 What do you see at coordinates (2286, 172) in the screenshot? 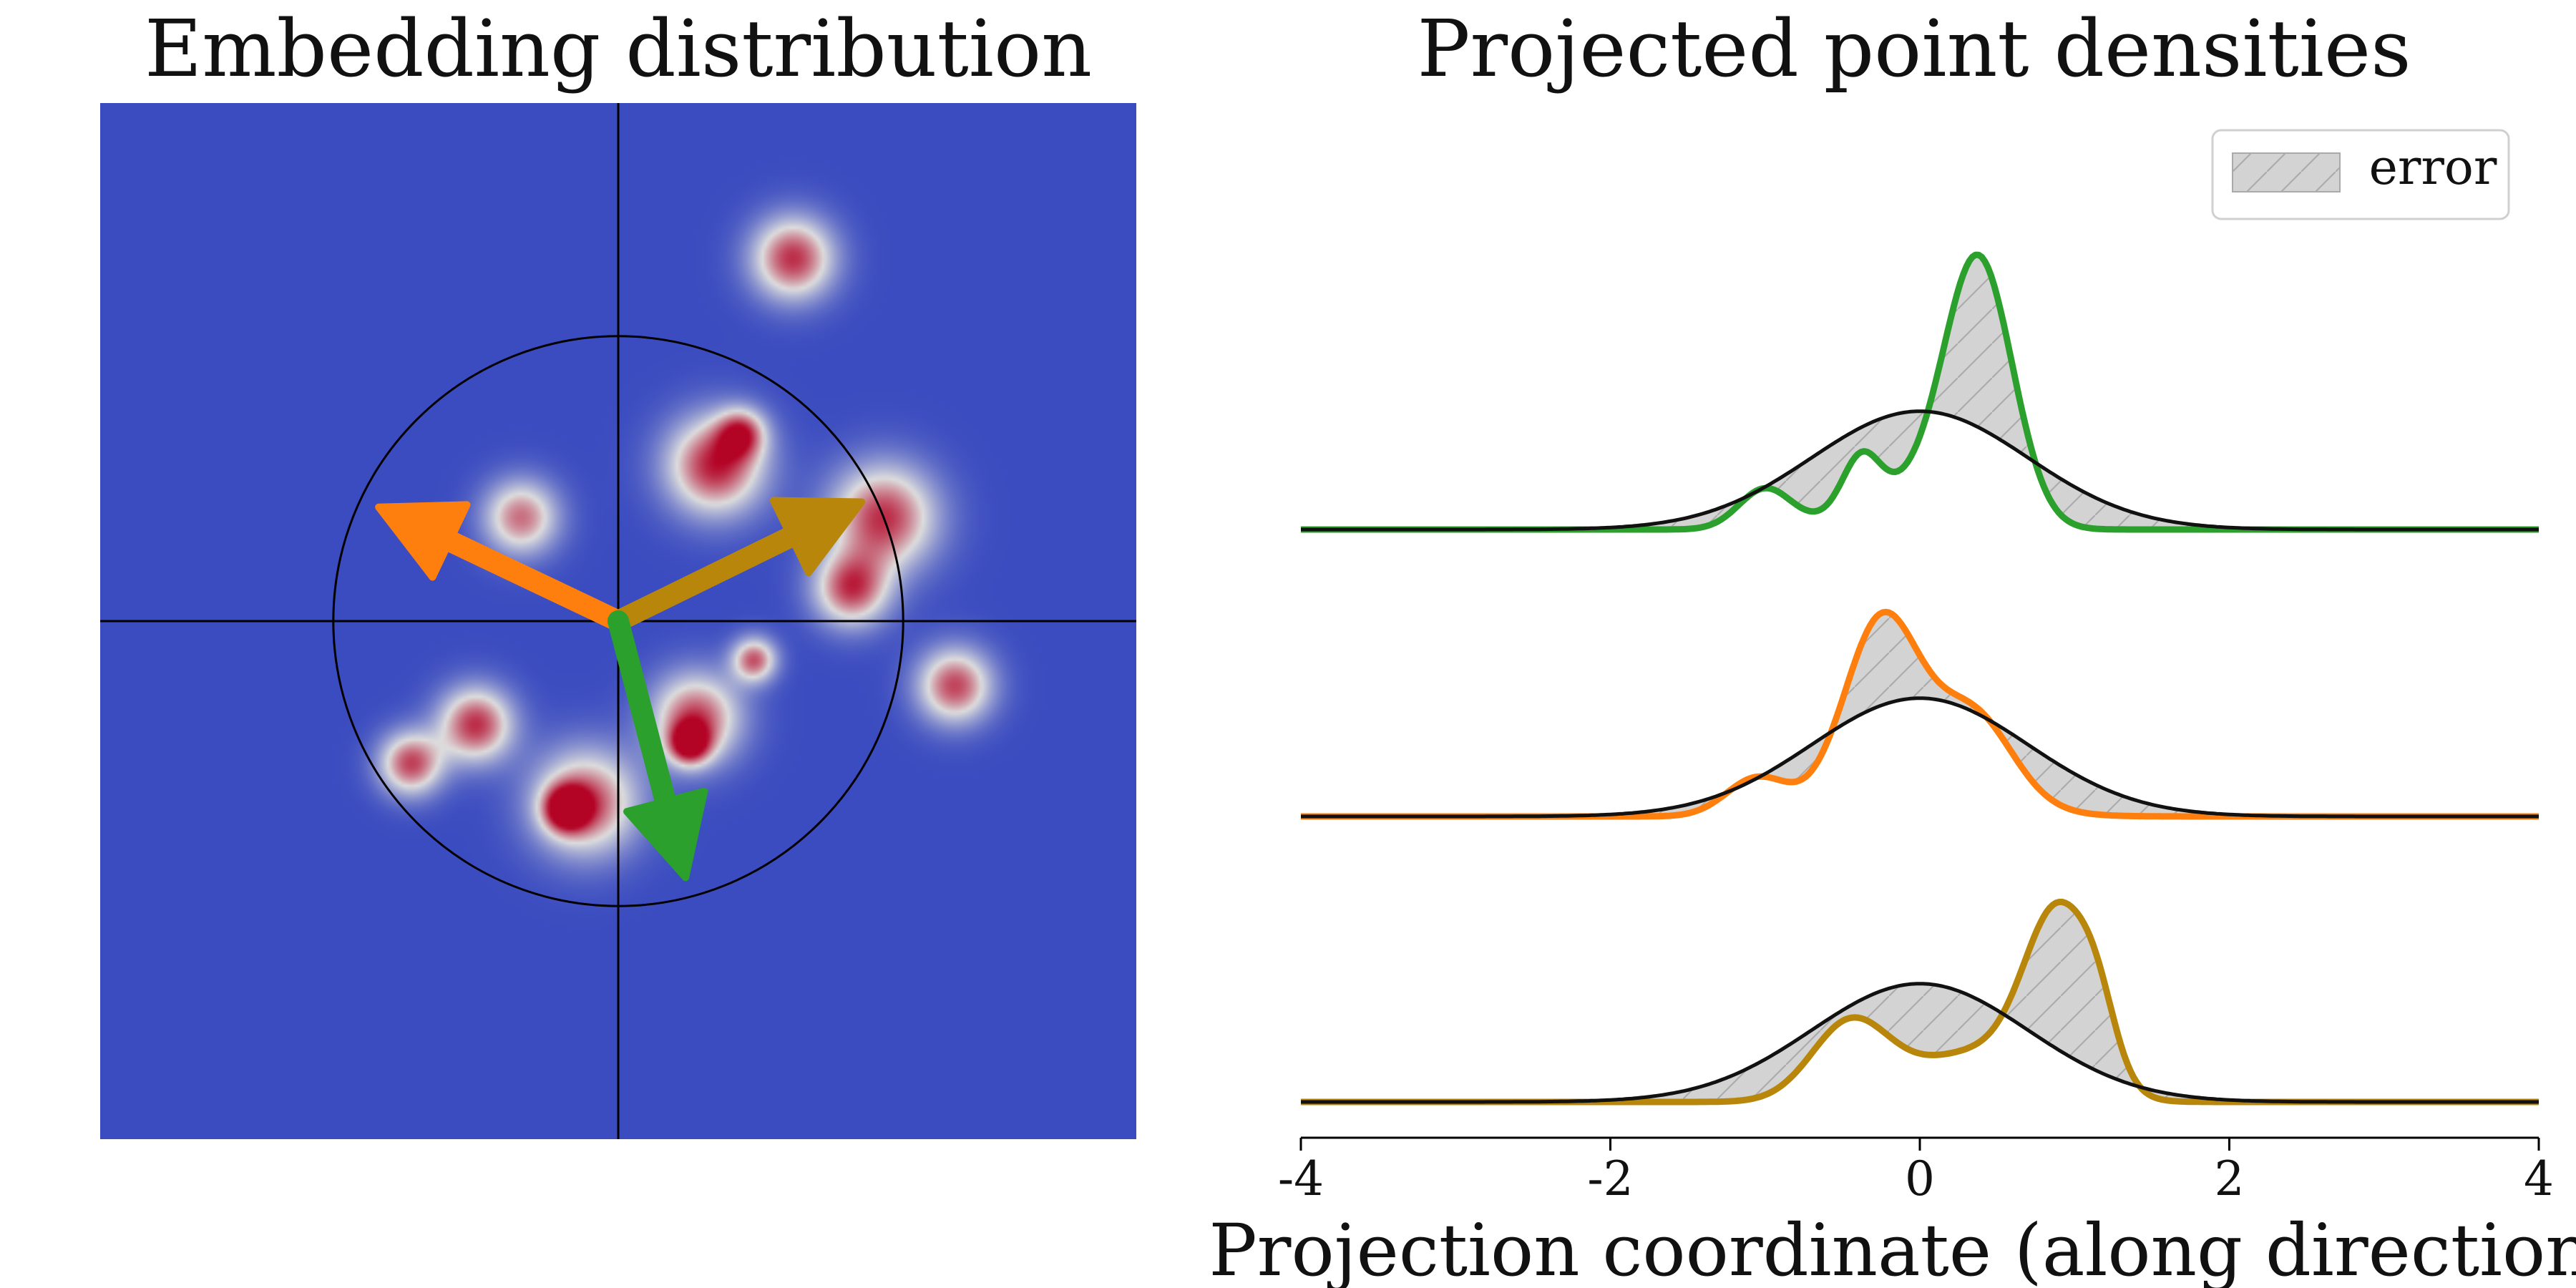
I see `legend-swatch-hatch` at bounding box center [2286, 172].